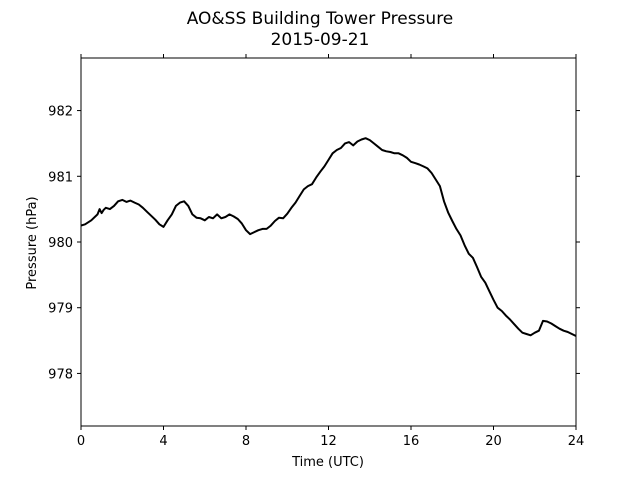 This screenshot has height=480, width=640. What do you see at coordinates (60, 374) in the screenshot?
I see `y-tick-label-978: 978` at bounding box center [60, 374].